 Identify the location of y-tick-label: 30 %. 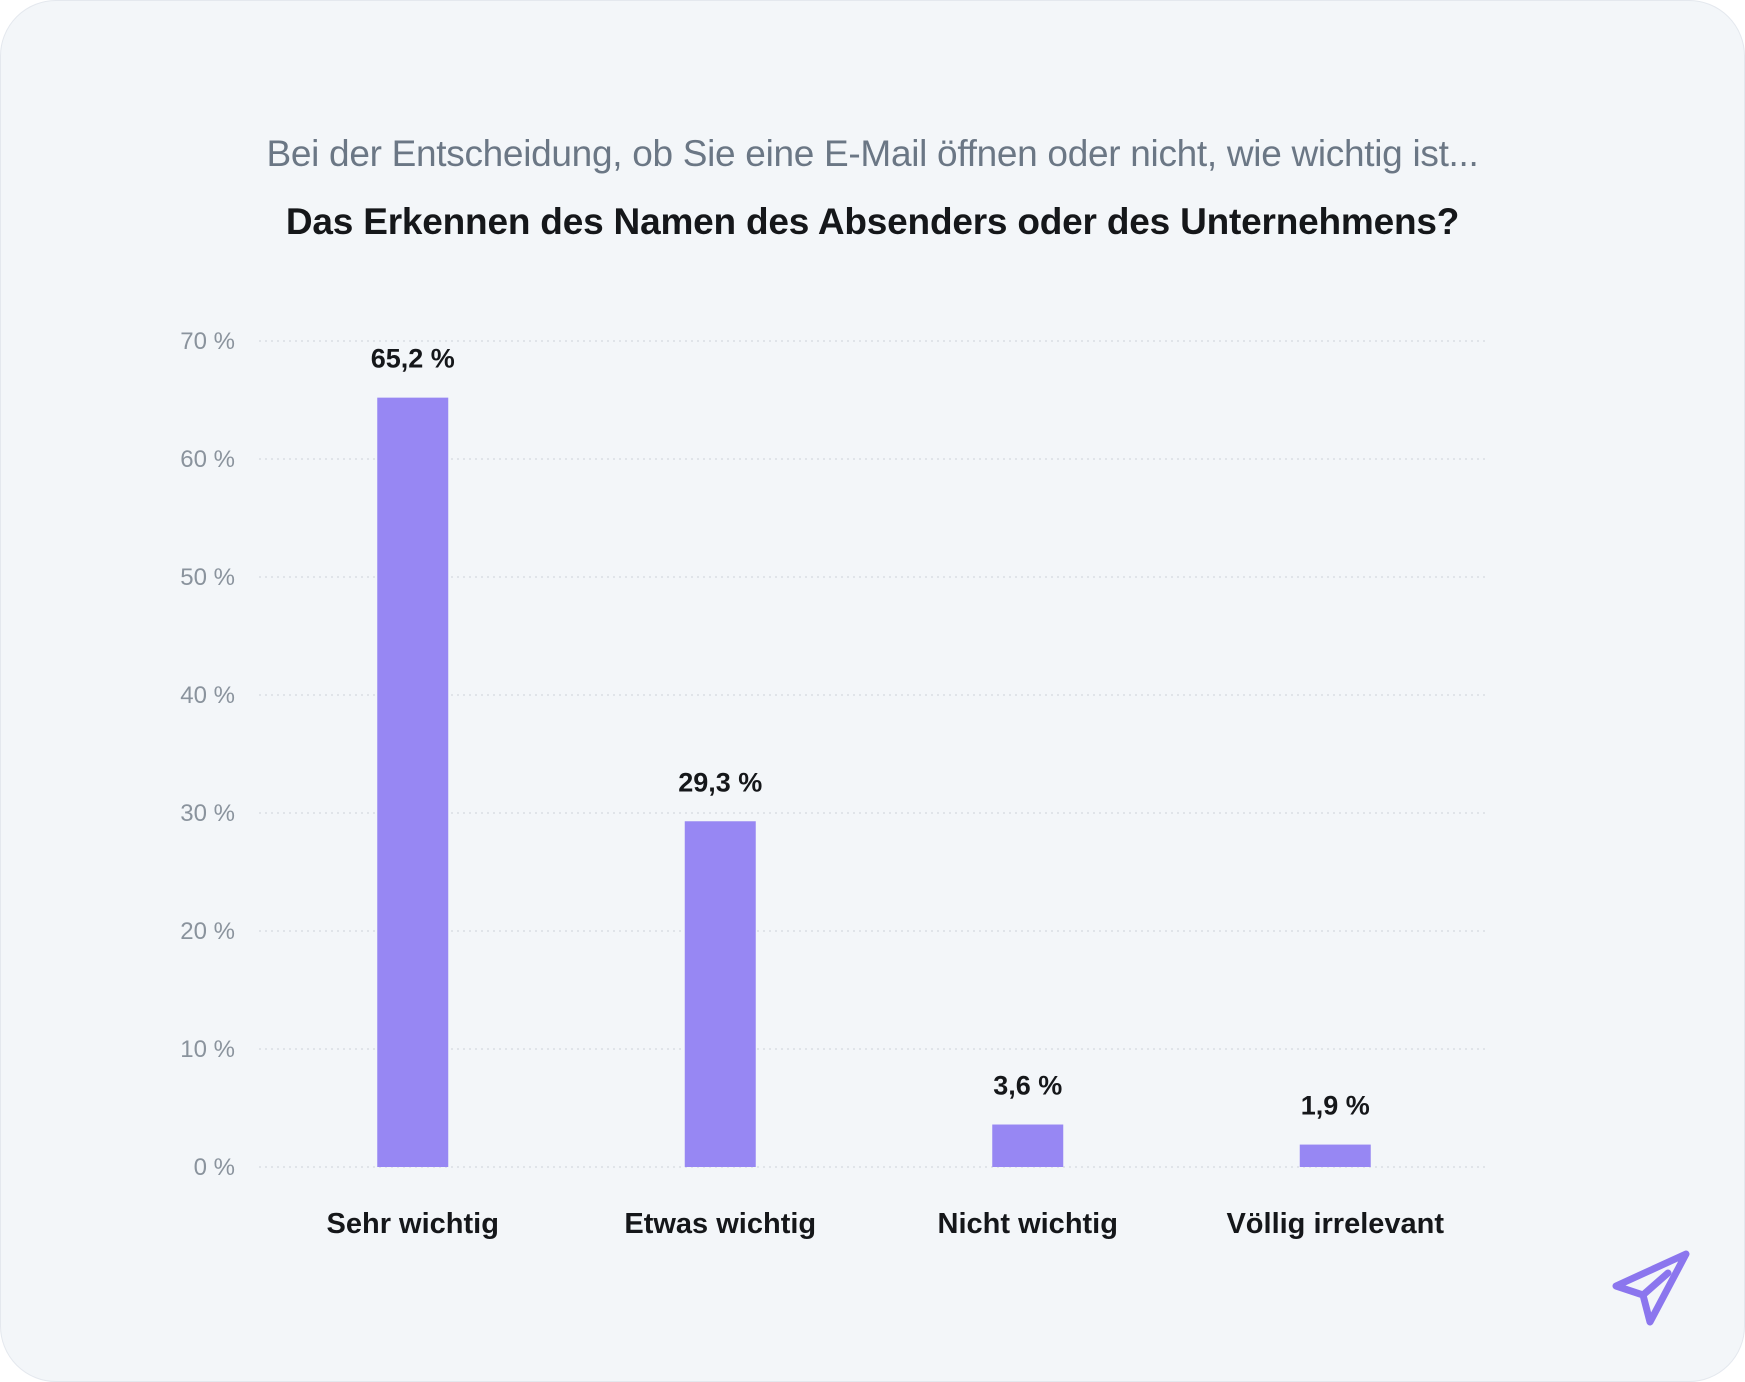
(207, 813).